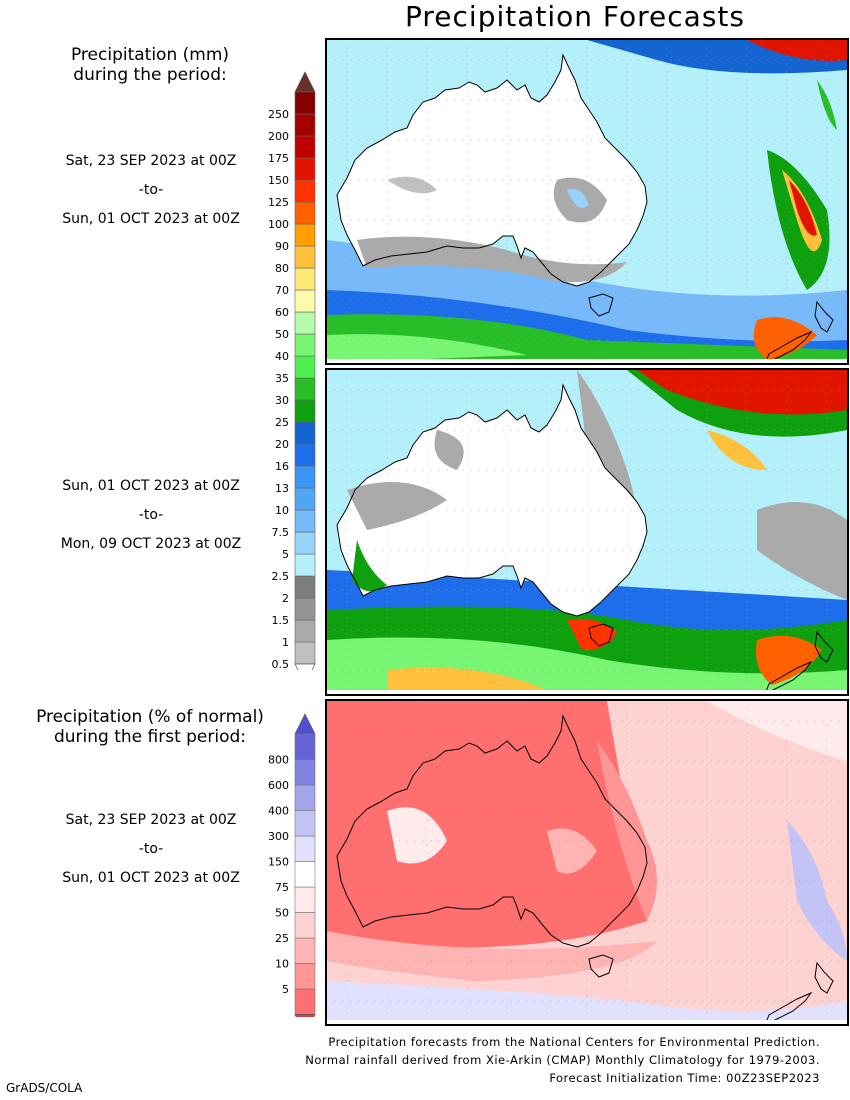  I want to click on colorbar-tick-label: 70, so click(282, 290).